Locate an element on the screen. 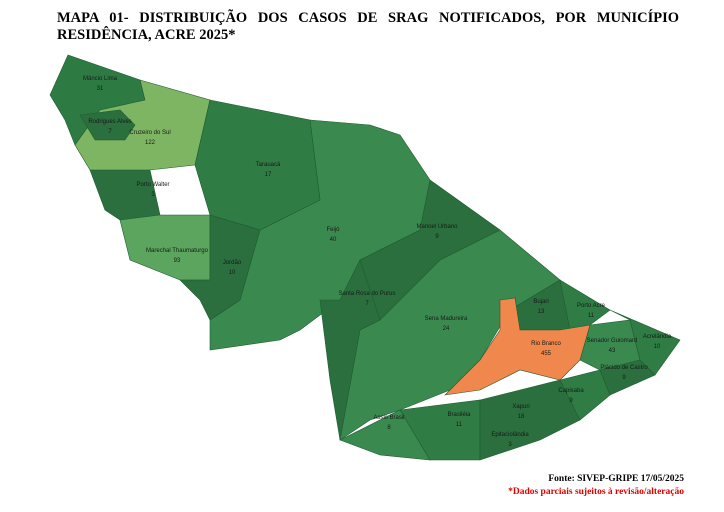 The width and height of the screenshot is (724, 512). municipality-name: Rodrigues Alves is located at coordinates (109, 122).